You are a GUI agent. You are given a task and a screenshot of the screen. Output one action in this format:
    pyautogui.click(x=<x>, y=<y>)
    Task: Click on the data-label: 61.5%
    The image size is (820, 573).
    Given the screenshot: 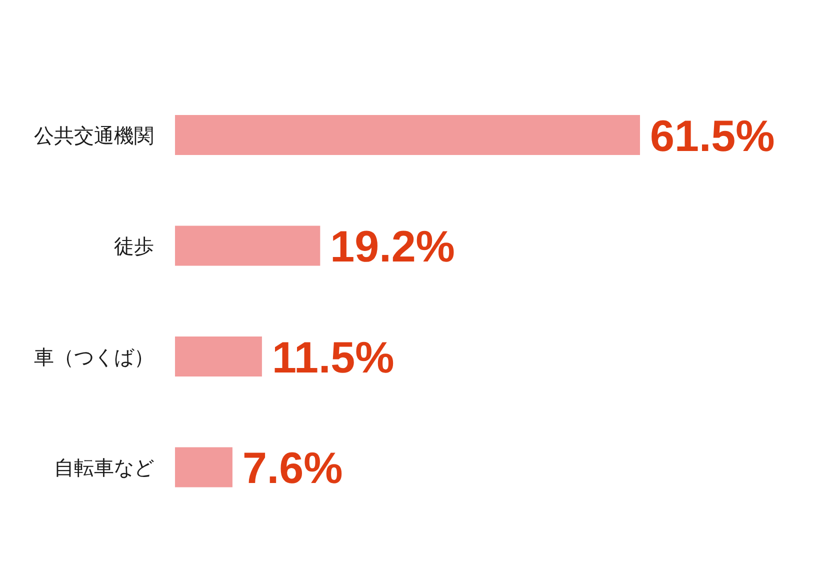 What is the action you would take?
    pyautogui.click(x=712, y=136)
    